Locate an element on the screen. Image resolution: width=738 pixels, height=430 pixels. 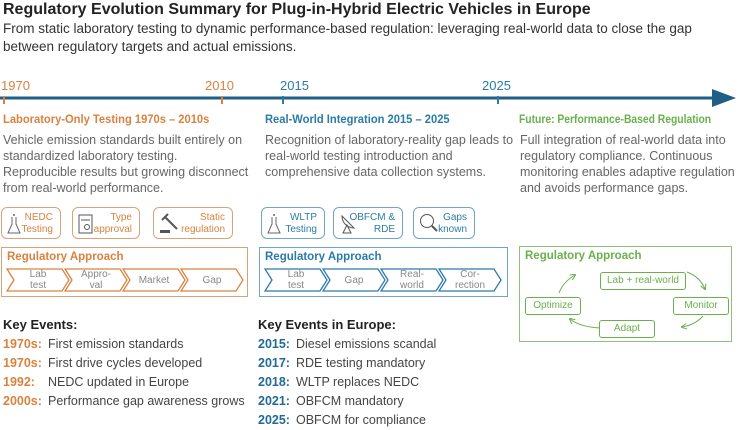
event-year: 2015: is located at coordinates (274, 344).